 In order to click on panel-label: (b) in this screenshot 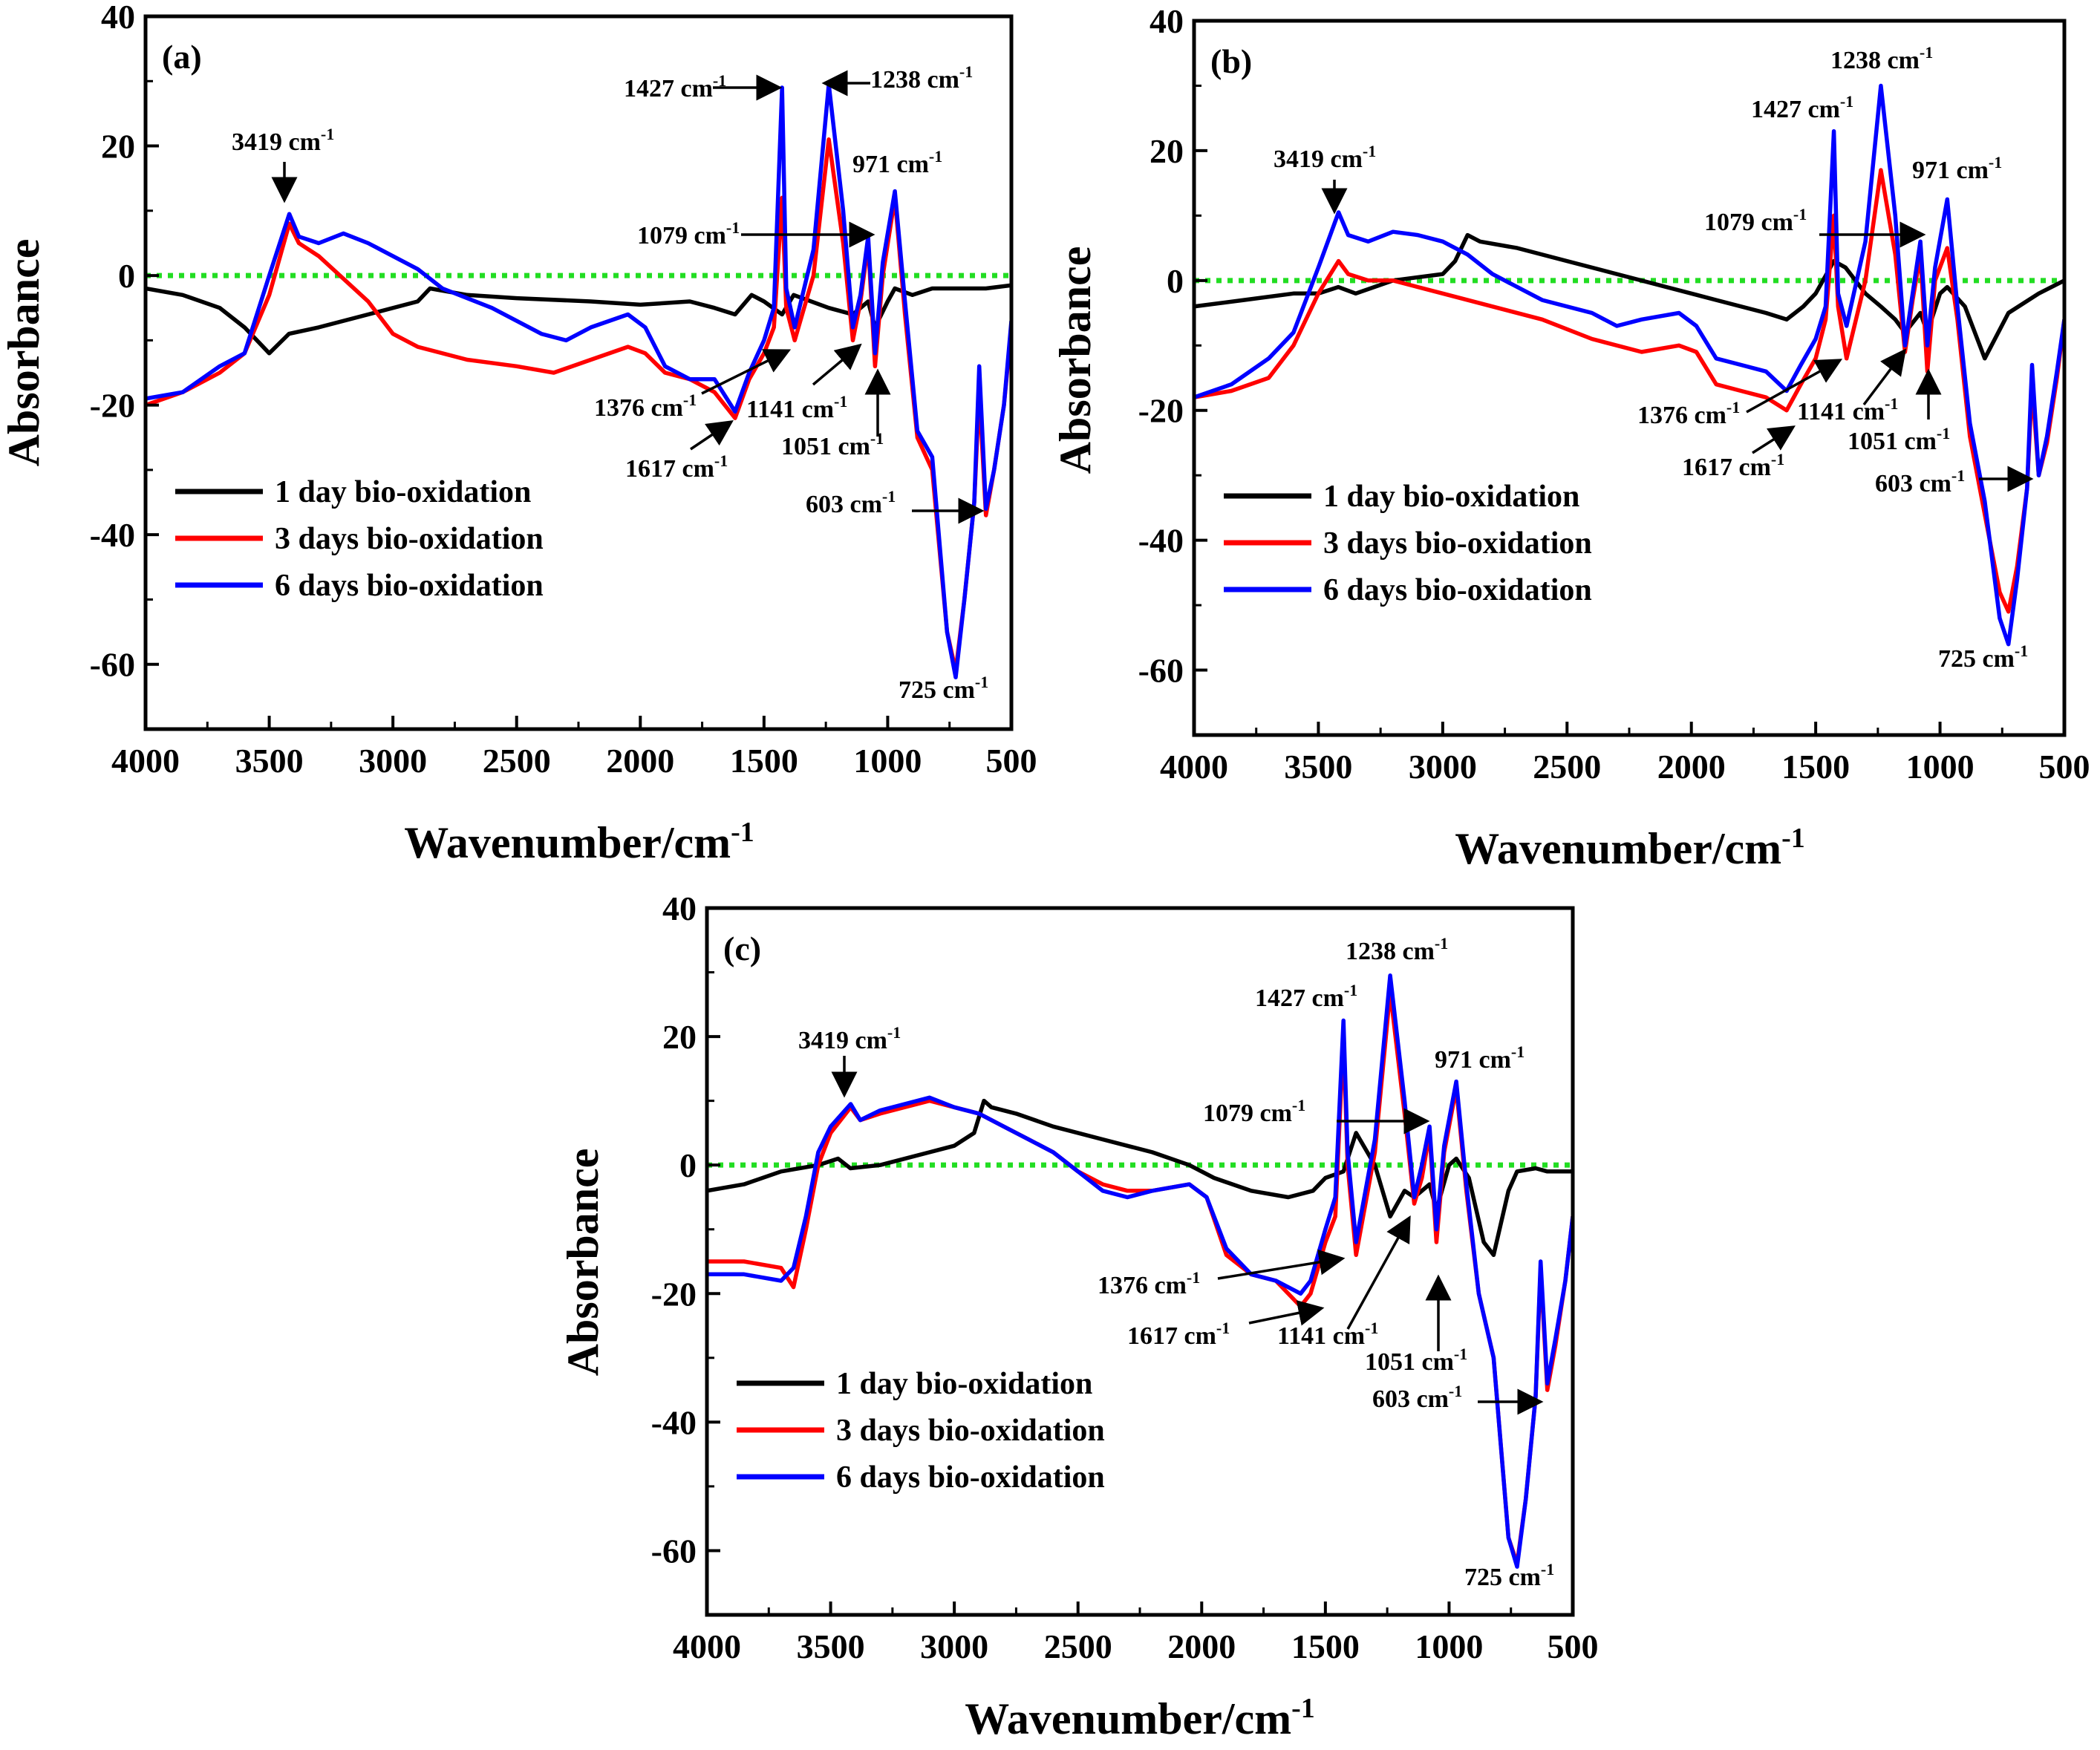, I will do `click(1231, 61)`.